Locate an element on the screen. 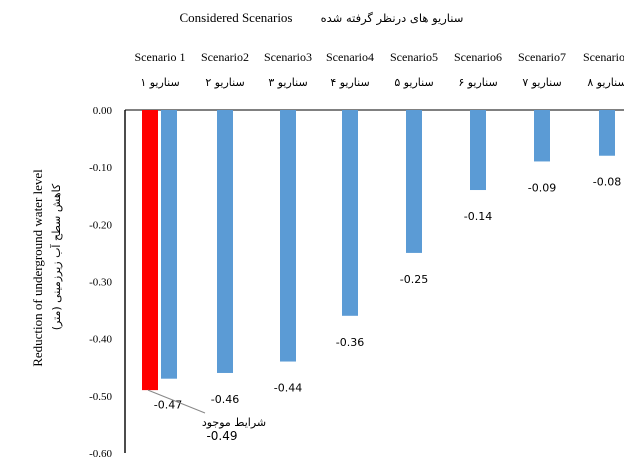 This screenshot has height=457, width=624. chart-title-en: Considered Scenarios is located at coordinates (235, 17).